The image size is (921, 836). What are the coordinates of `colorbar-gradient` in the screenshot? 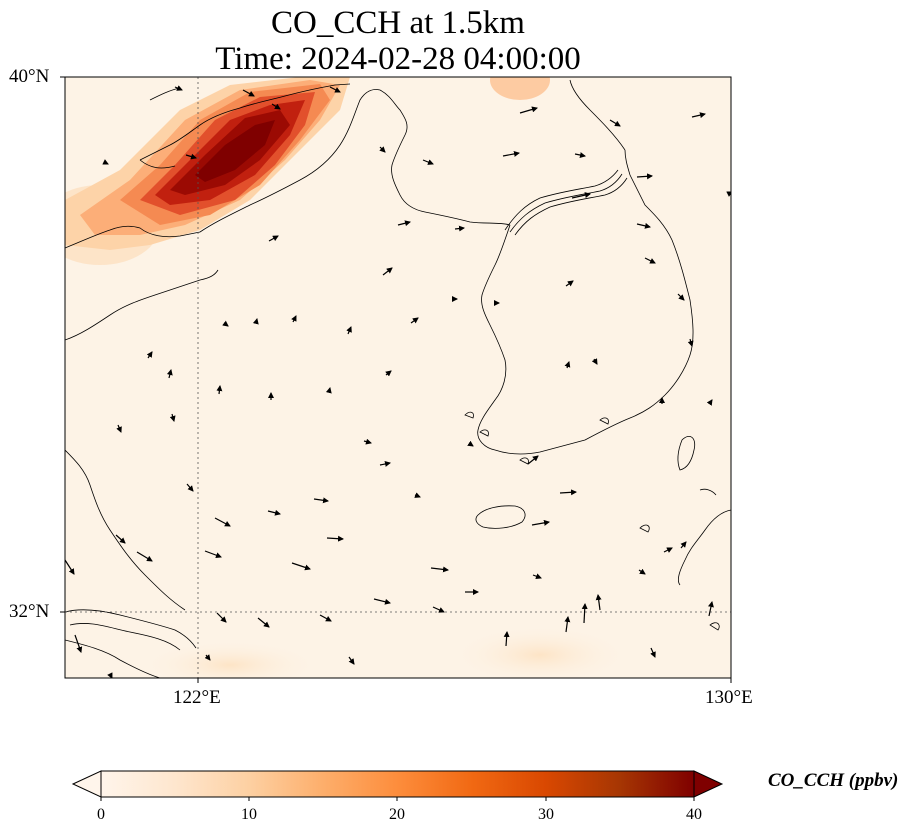 It's located at (397, 784).